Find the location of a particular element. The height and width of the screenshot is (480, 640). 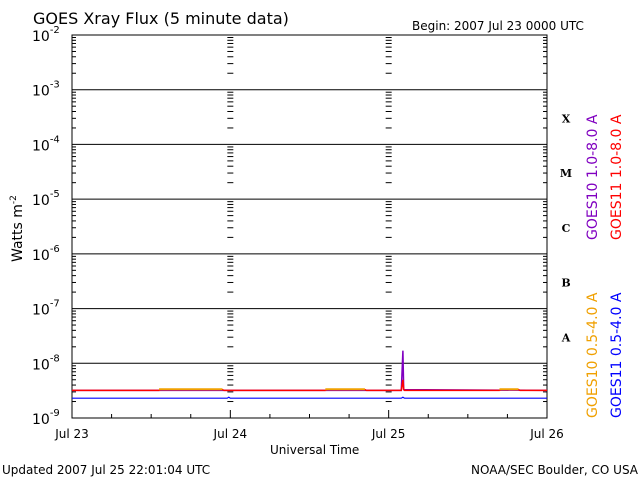

legend-label: GOES11 1.0-8.0 A is located at coordinates (617, 177).